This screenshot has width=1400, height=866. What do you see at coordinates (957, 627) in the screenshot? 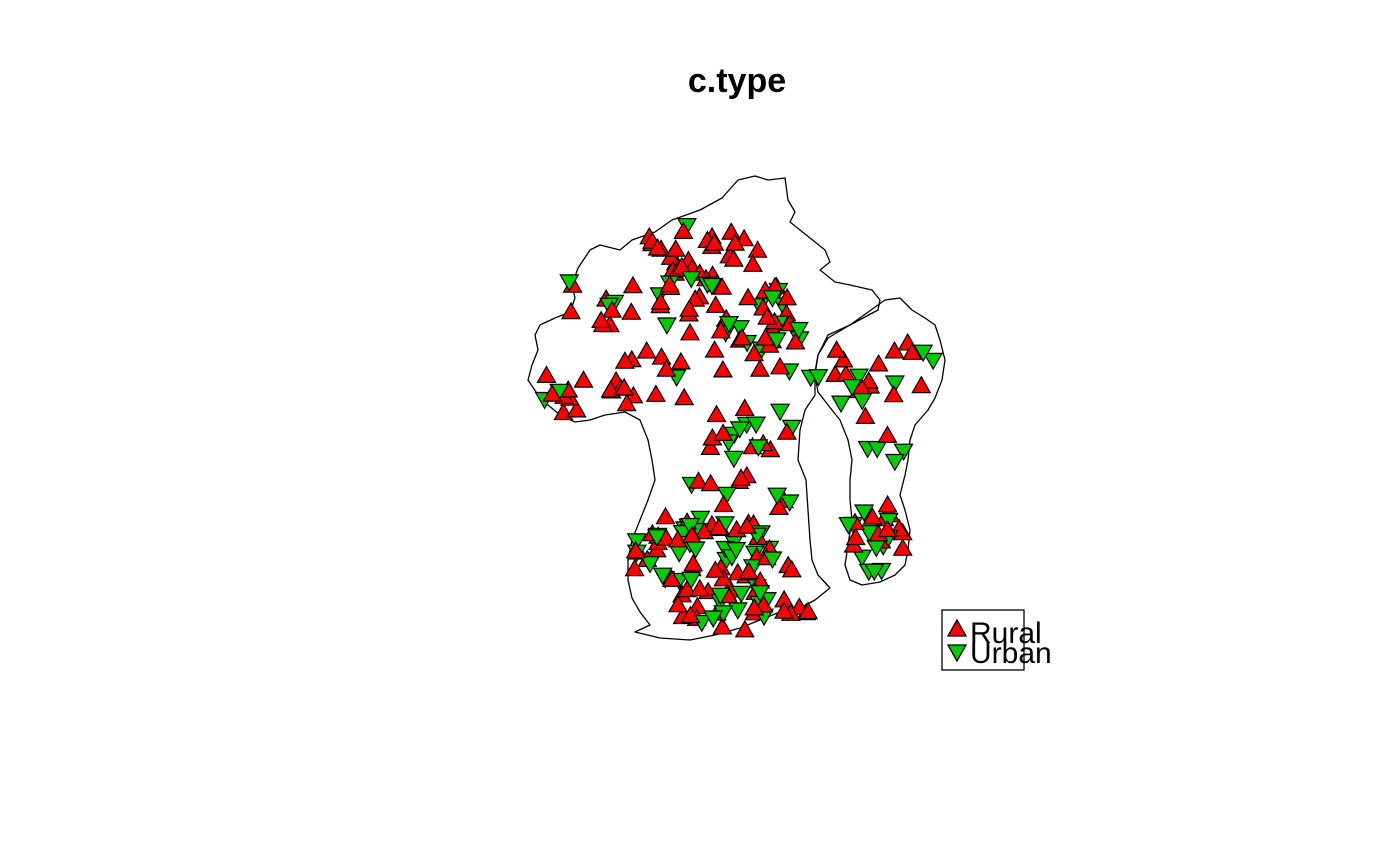
I see `legend-rural-symbol` at bounding box center [957, 627].